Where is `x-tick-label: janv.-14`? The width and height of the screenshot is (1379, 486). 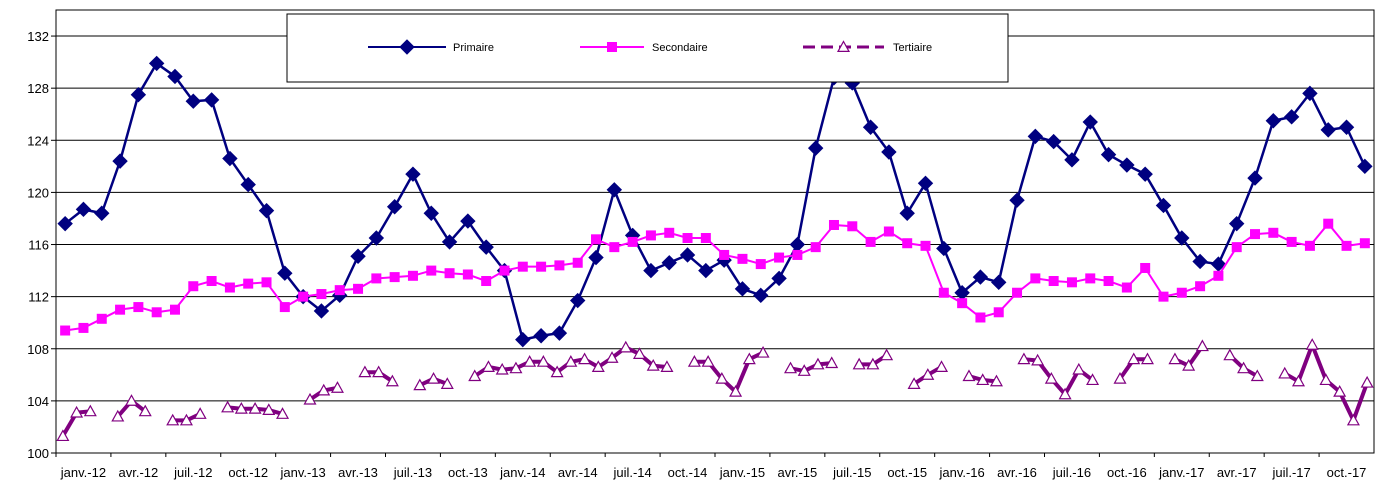 x-tick-label: janv.-14 is located at coordinates (522, 472).